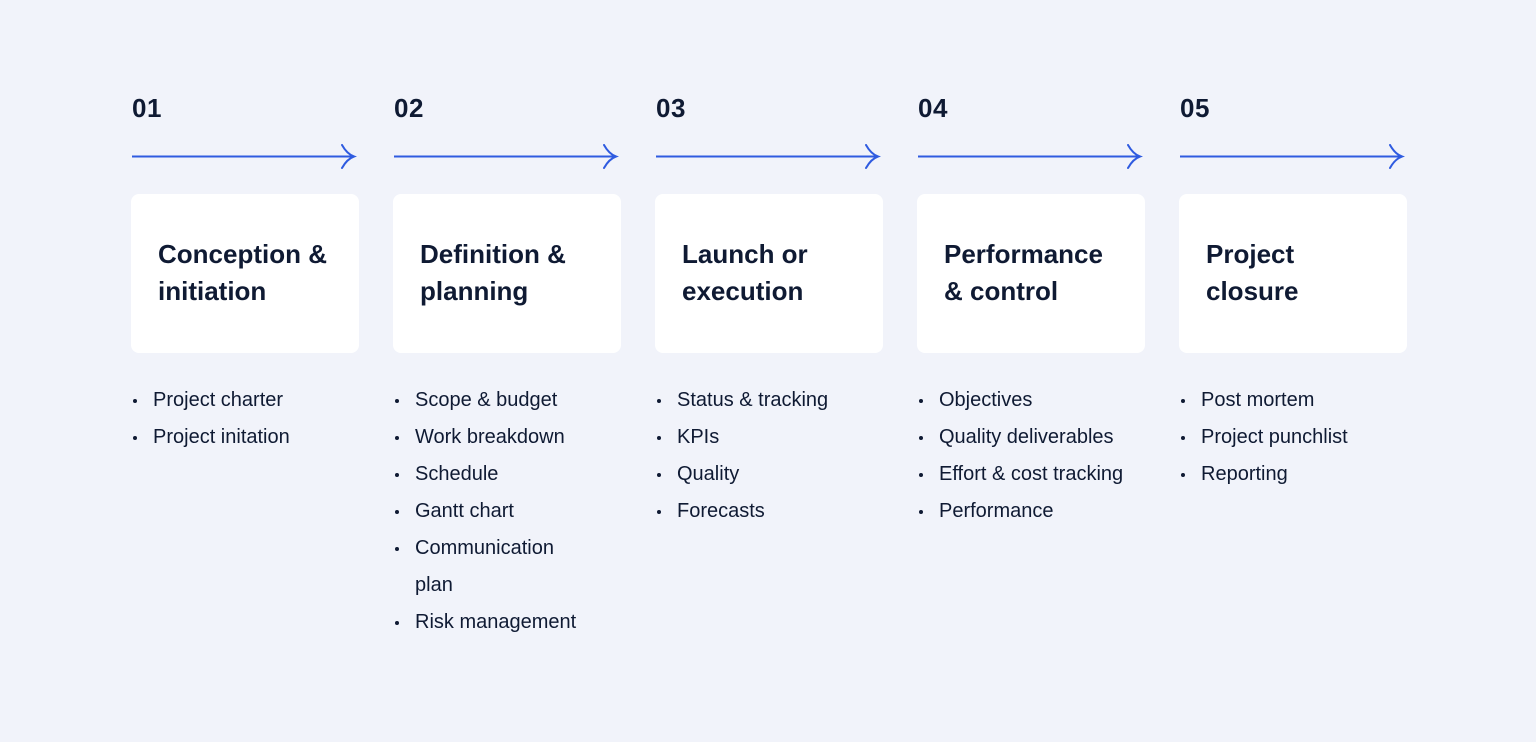  Describe the element at coordinates (1252, 272) in the screenshot. I see `phase-title: Project closure` at that location.